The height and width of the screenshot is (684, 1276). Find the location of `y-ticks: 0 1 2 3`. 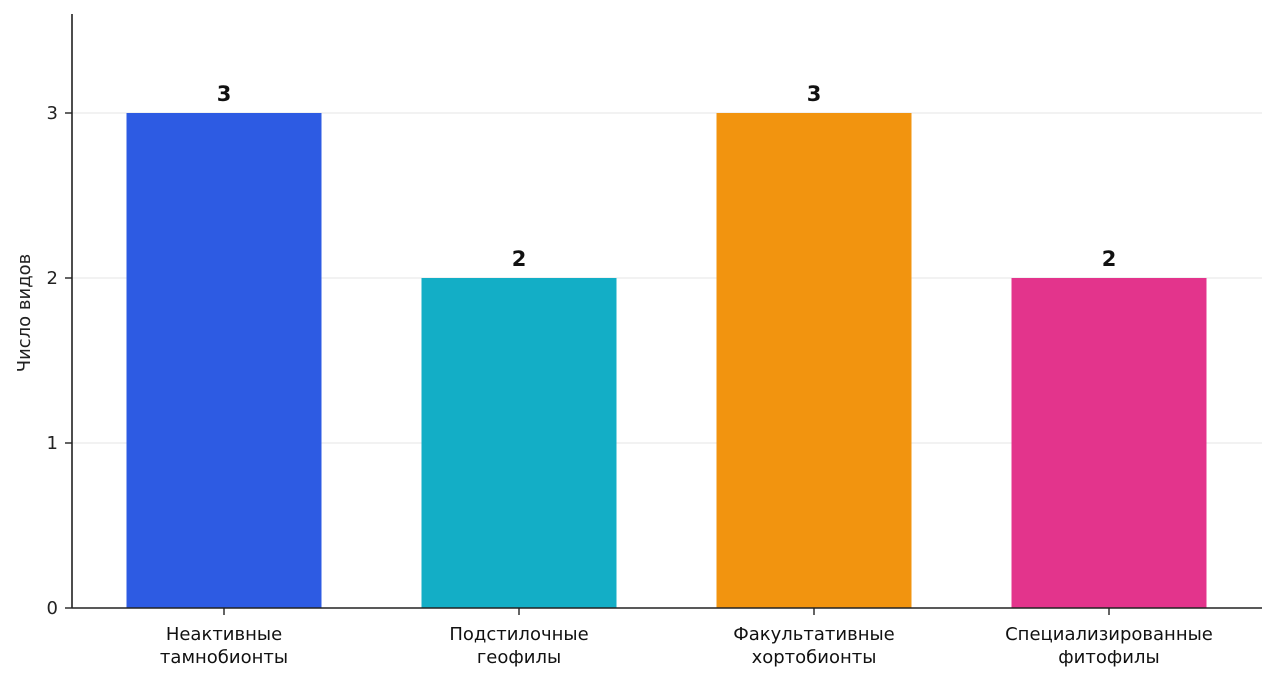

y-ticks: 0 1 2 3 is located at coordinates (59, 361).